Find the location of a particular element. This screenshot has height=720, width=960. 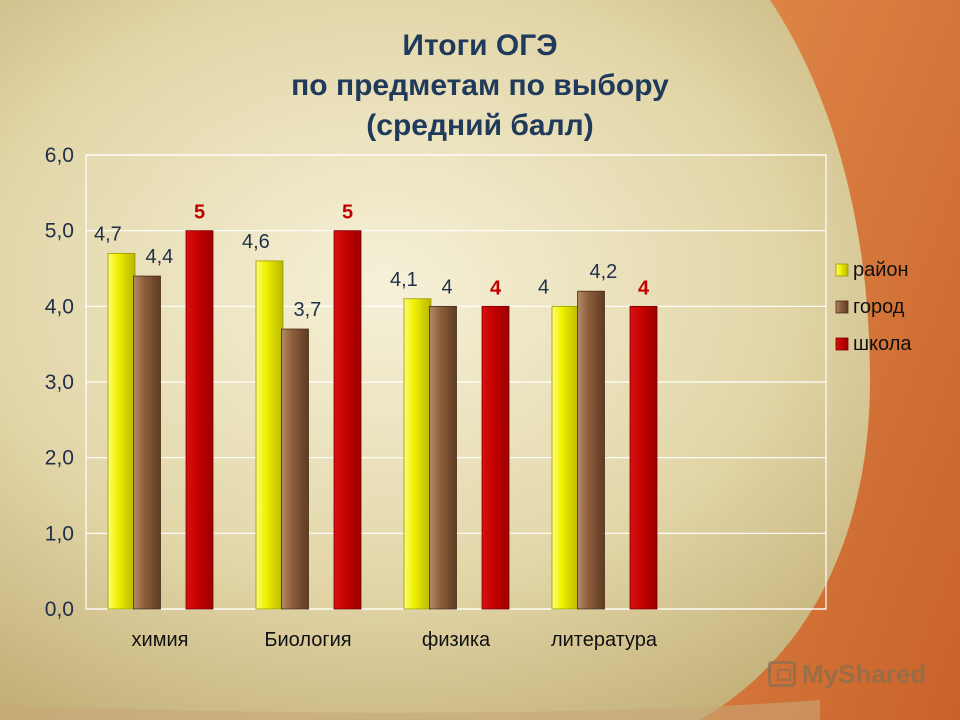

watermark: MyShared is located at coordinates (847, 674).